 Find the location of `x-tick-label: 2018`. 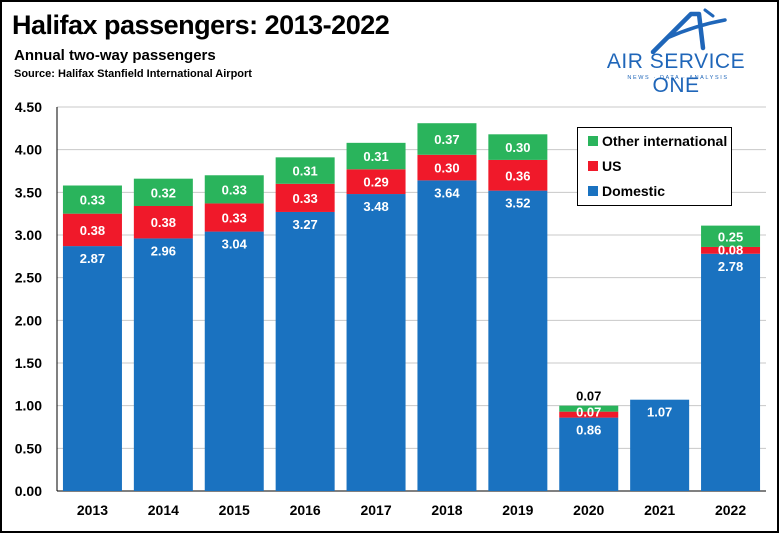

x-tick-label: 2018 is located at coordinates (446, 510).